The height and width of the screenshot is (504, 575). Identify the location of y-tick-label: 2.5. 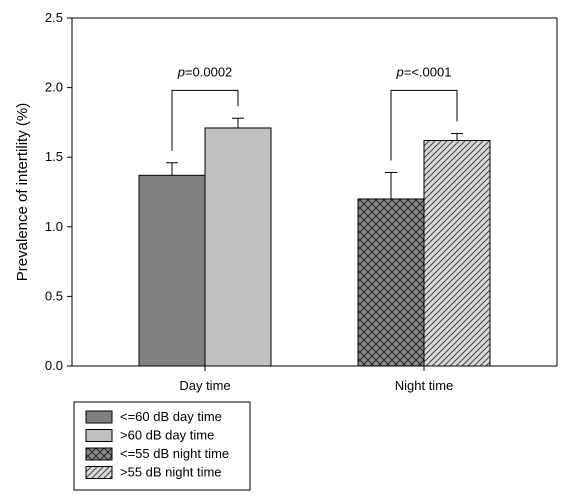
(54, 17).